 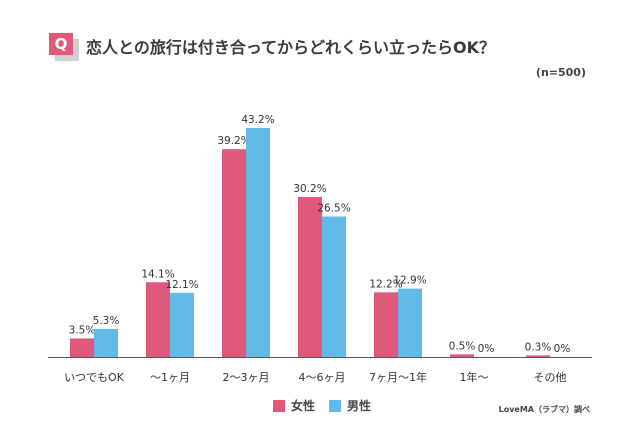 I want to click on legend-item-female: 女性, so click(x=294, y=405).